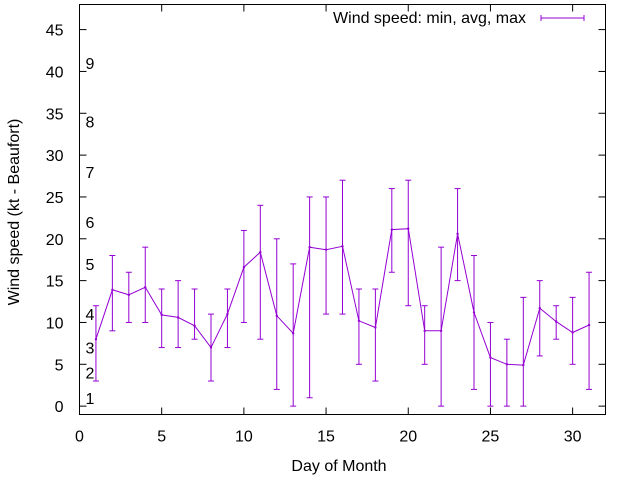 The width and height of the screenshot is (640, 480). Describe the element at coordinates (14, 212) in the screenshot. I see `y-axis-label: Wind speed (kt - Beaufort)` at that location.